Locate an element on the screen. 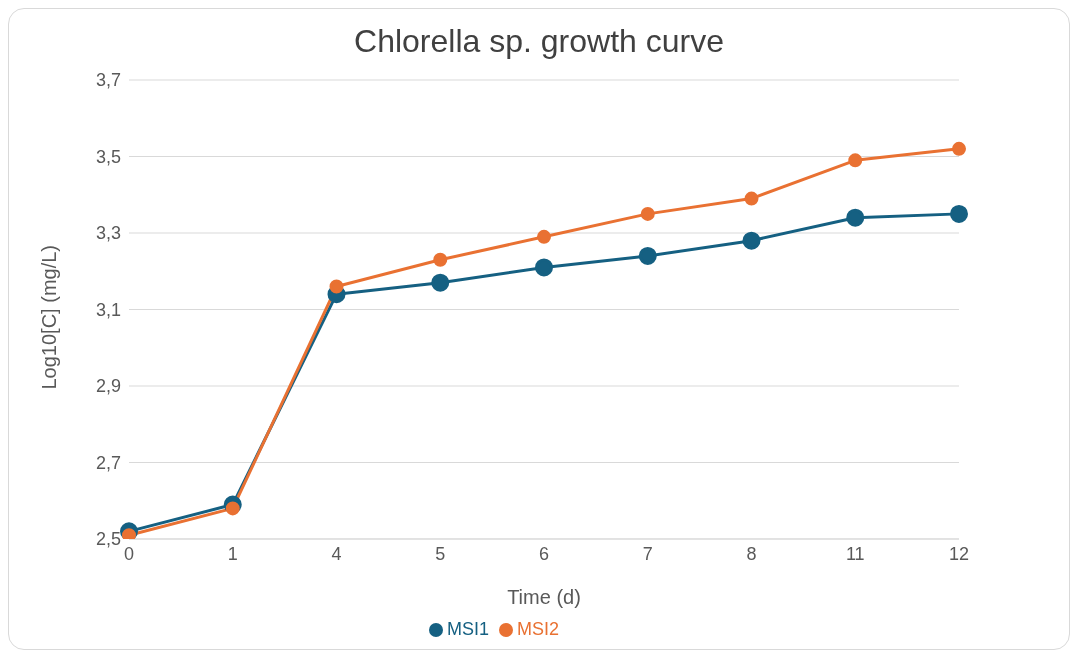 This screenshot has width=1084, height=655. y-tick-label: 2,9 is located at coordinates (108, 386).